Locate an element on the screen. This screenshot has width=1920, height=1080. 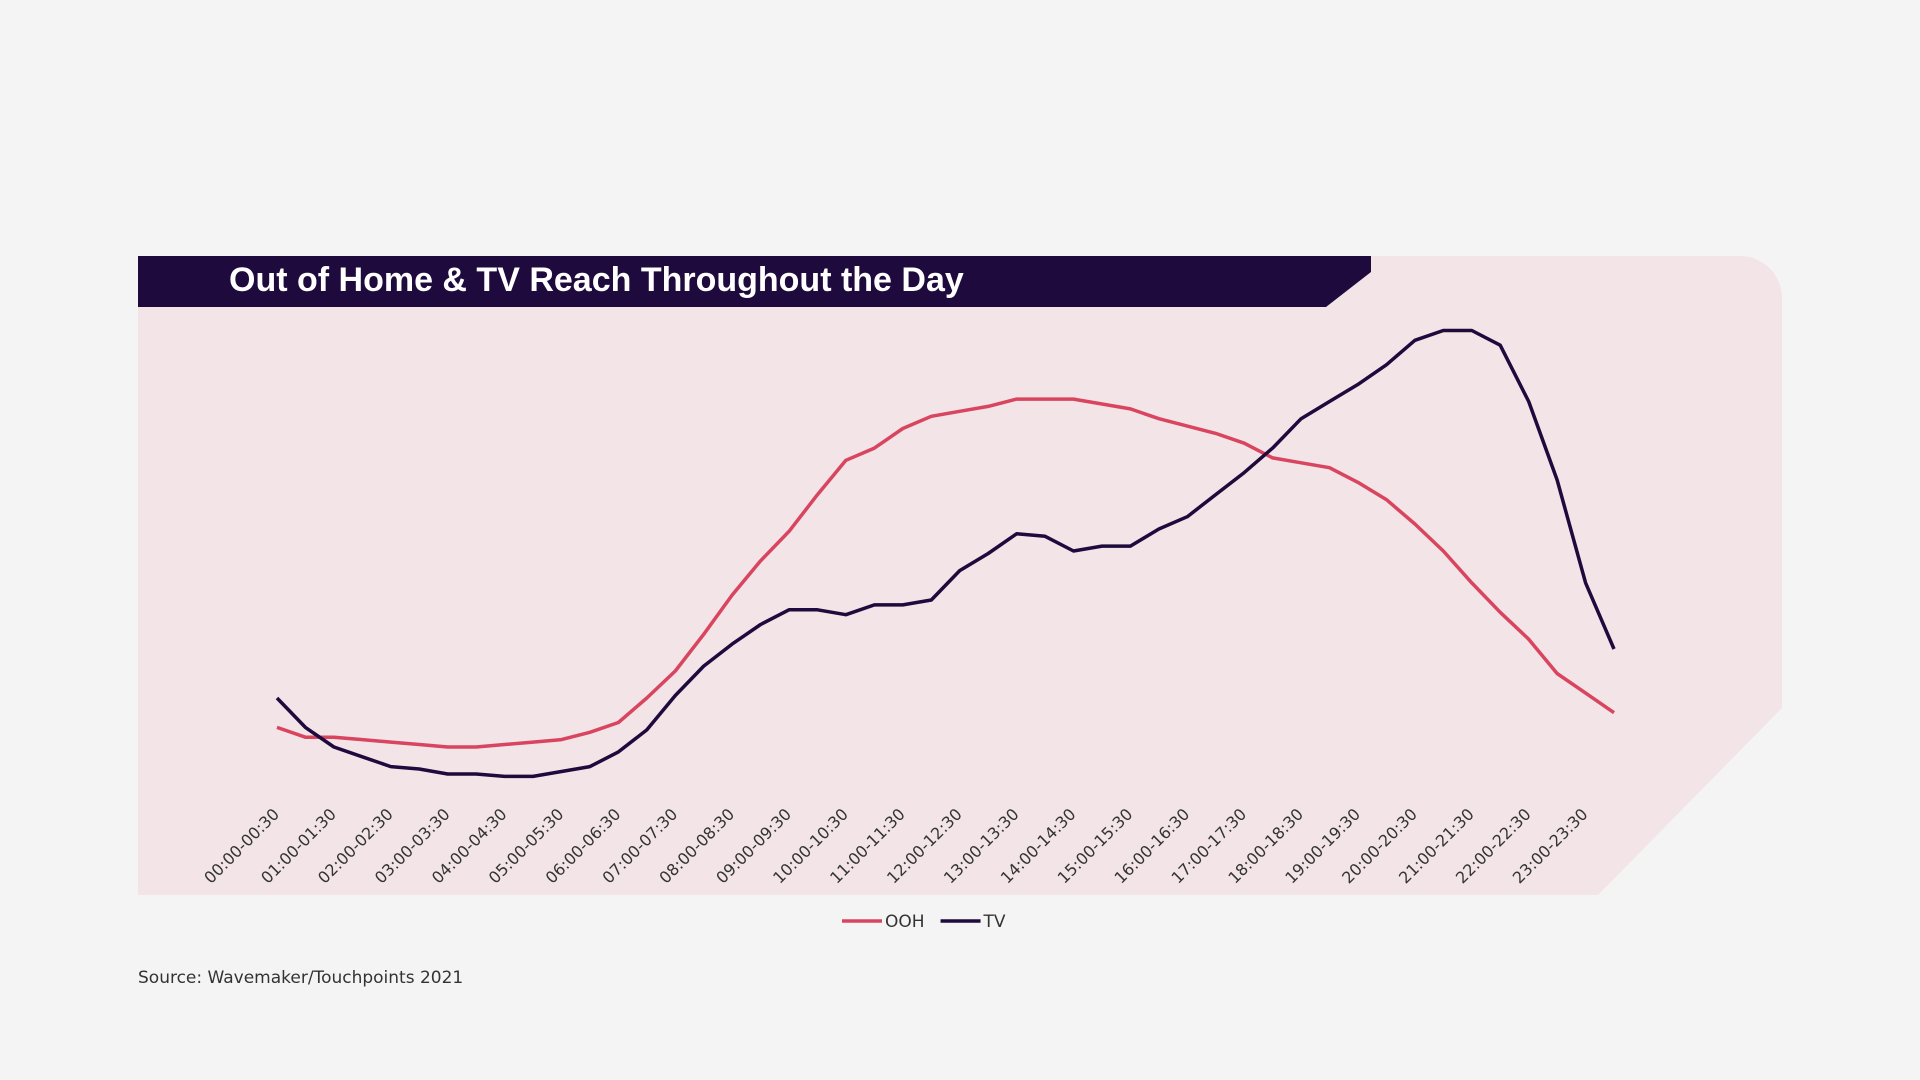
source-note: Source: Wavemaker/Touchpoints 2021 is located at coordinates (300, 978).